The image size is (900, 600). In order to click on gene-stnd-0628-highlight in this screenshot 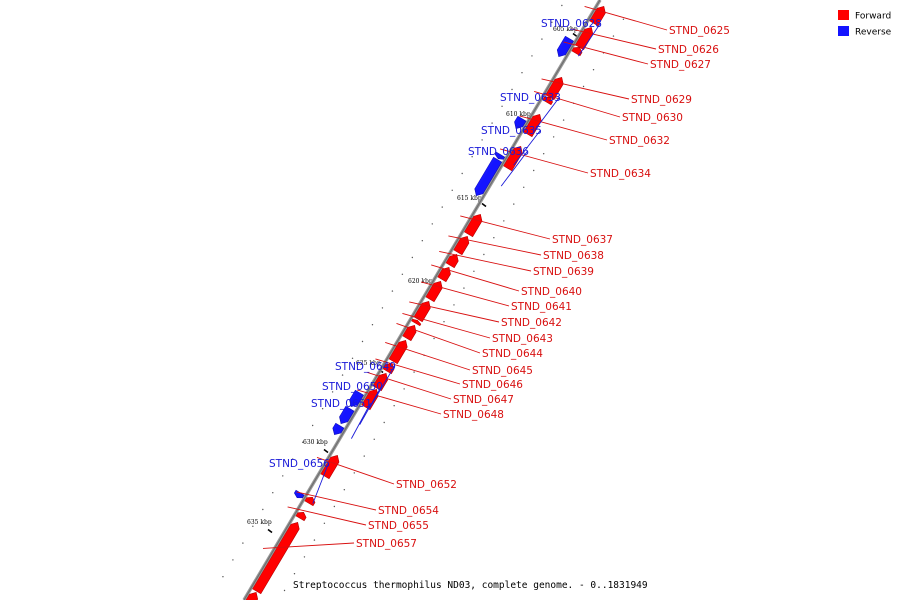, I will do `click(562, 44)`.